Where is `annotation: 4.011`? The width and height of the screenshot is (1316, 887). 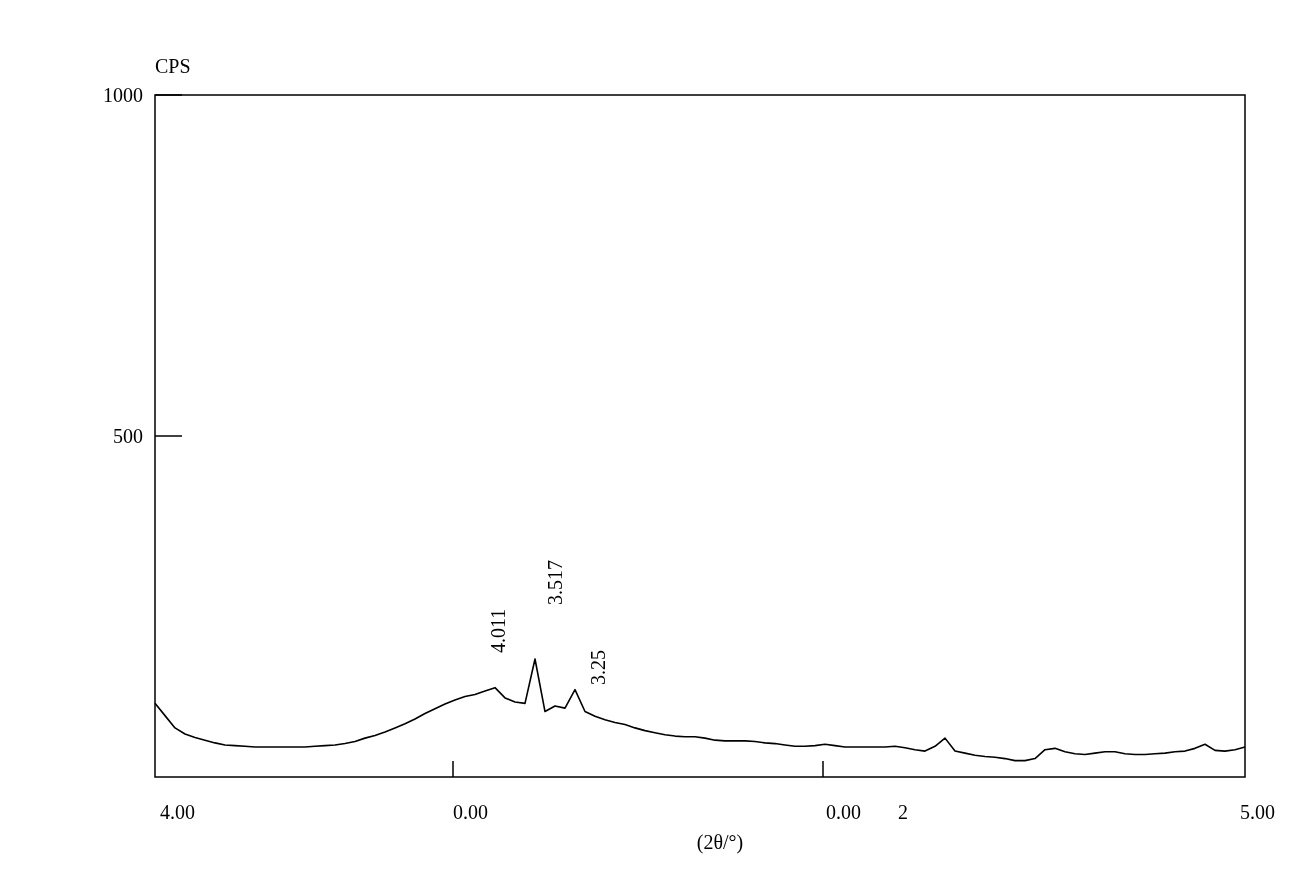 annotation: 4.011 is located at coordinates (498, 630).